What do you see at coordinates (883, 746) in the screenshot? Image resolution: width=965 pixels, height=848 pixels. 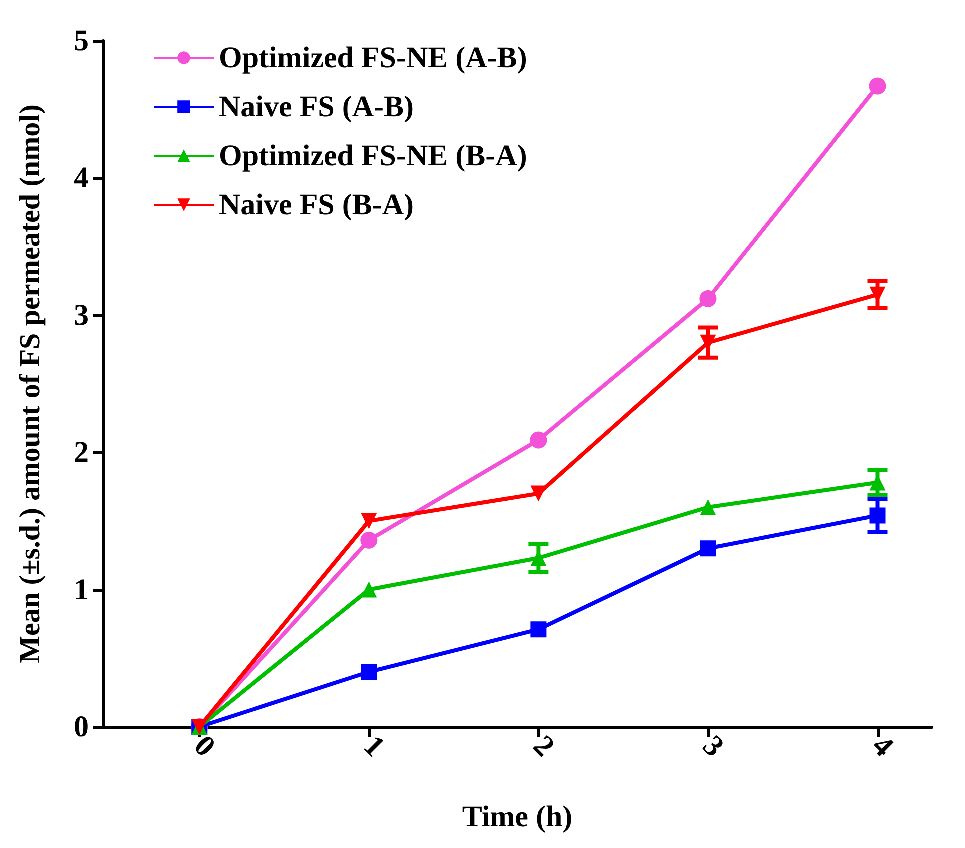 I see `x-tick-label: 4` at bounding box center [883, 746].